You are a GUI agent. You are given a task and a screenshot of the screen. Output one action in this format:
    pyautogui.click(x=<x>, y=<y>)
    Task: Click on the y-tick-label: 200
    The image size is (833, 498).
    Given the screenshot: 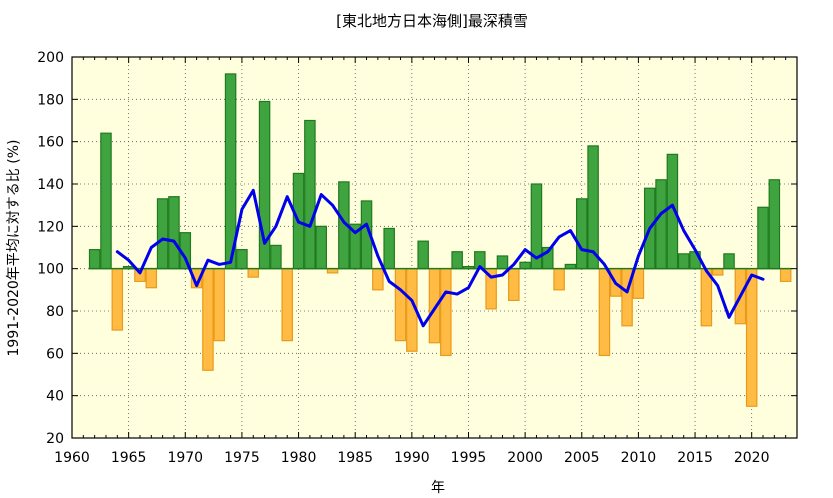 What is the action you would take?
    pyautogui.click(x=50, y=58)
    